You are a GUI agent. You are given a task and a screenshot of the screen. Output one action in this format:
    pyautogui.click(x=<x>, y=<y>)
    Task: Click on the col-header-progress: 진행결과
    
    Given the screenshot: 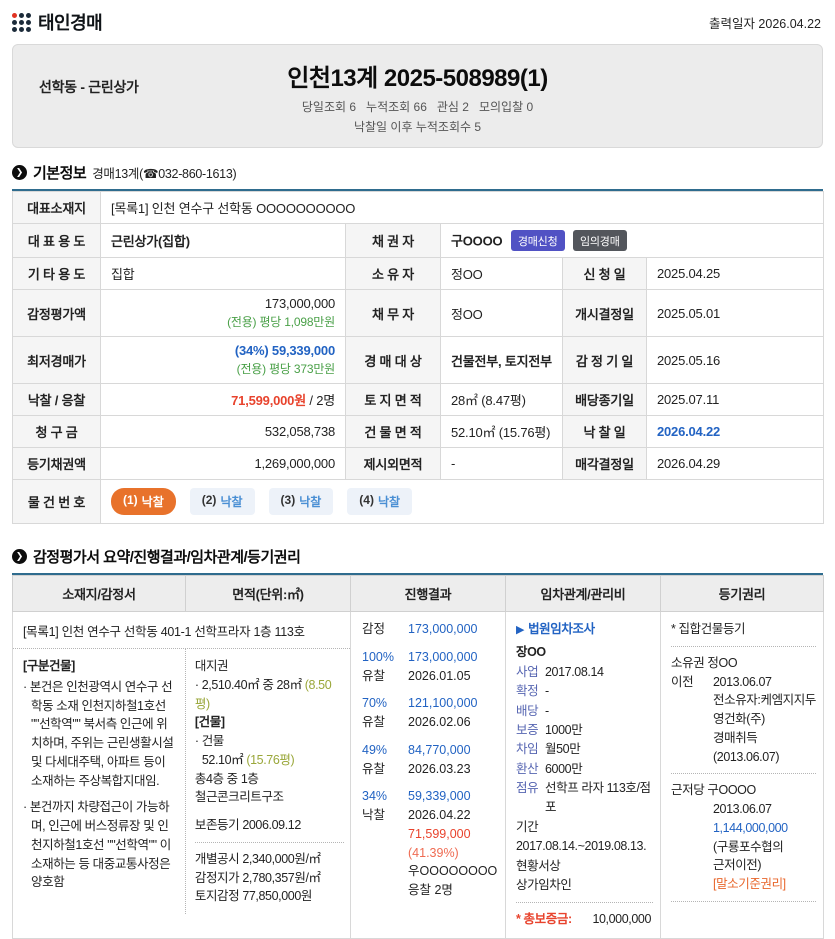 What is the action you would take?
    pyautogui.click(x=428, y=593)
    